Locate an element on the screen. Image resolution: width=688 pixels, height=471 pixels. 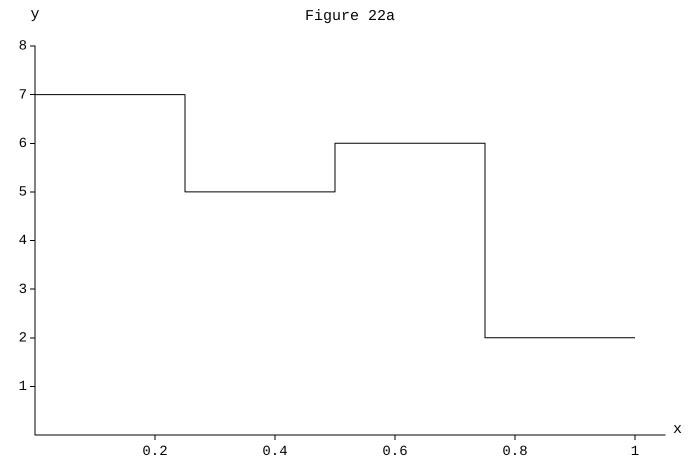
x-tick-label: 0.8 is located at coordinates (515, 452).